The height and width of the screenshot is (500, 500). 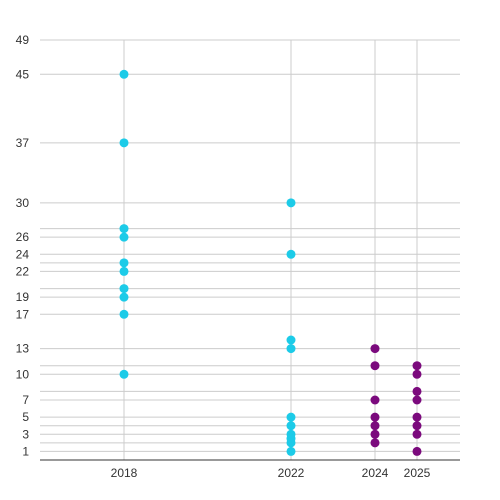 I want to click on y-tick-label: 24, so click(x=23, y=254).